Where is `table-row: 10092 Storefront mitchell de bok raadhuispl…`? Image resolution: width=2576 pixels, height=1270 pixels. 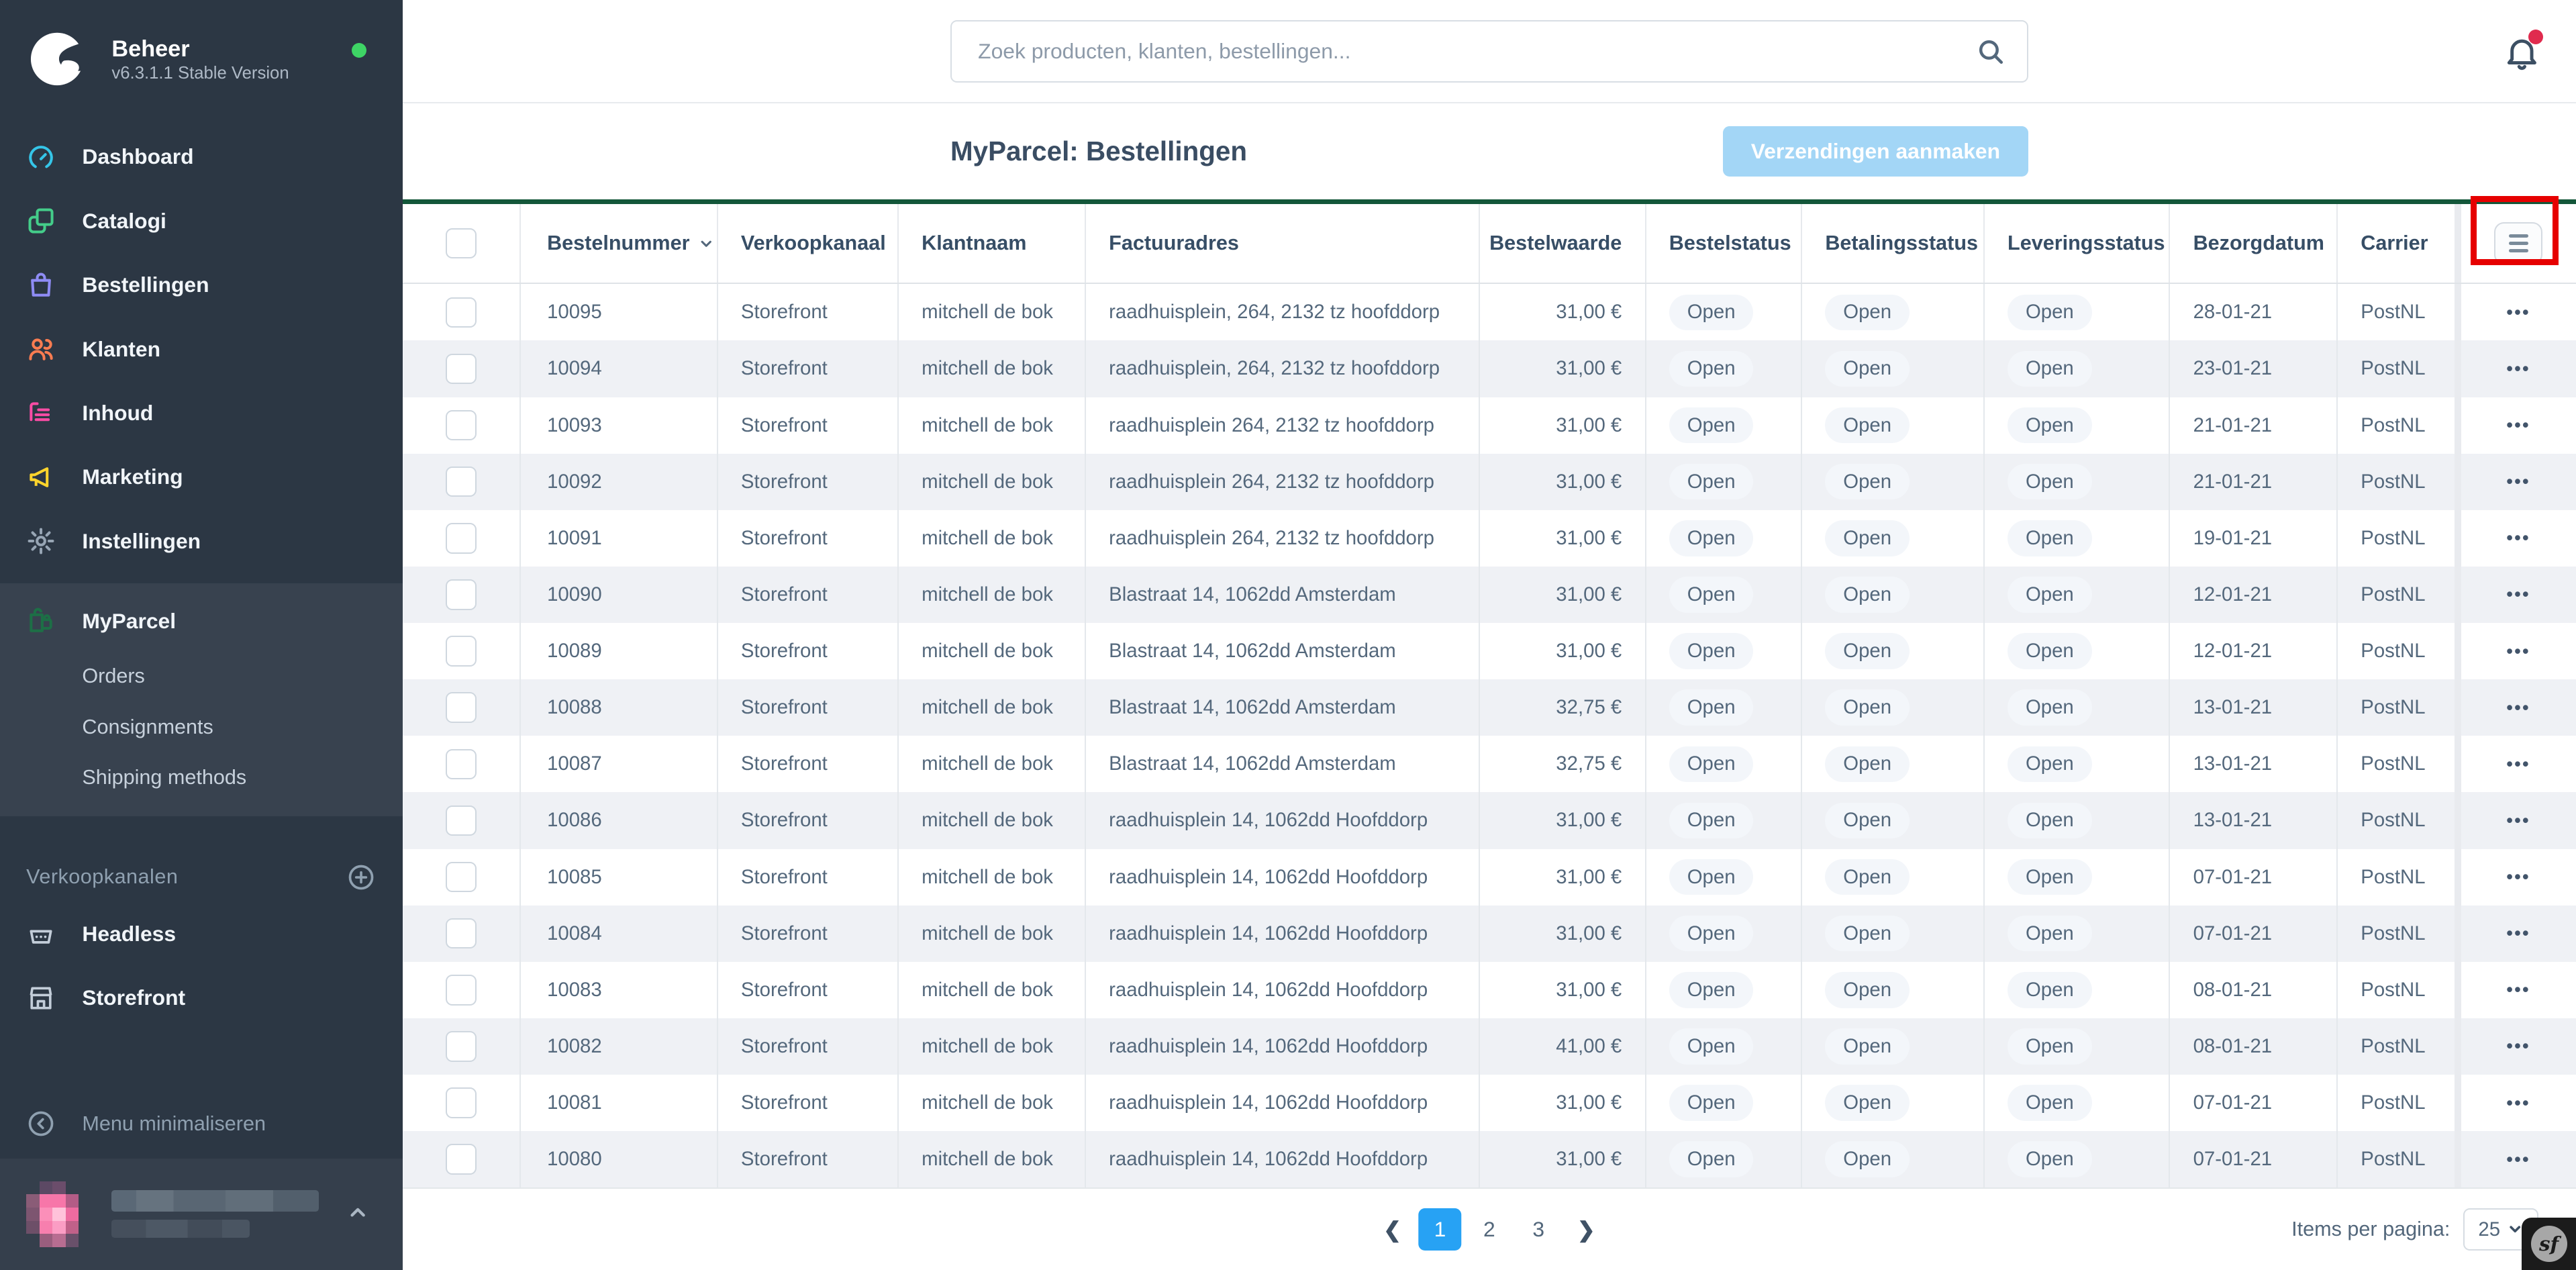 table-row: 10092 Storefront mitchell de bok raadhuispl… is located at coordinates (1489, 482).